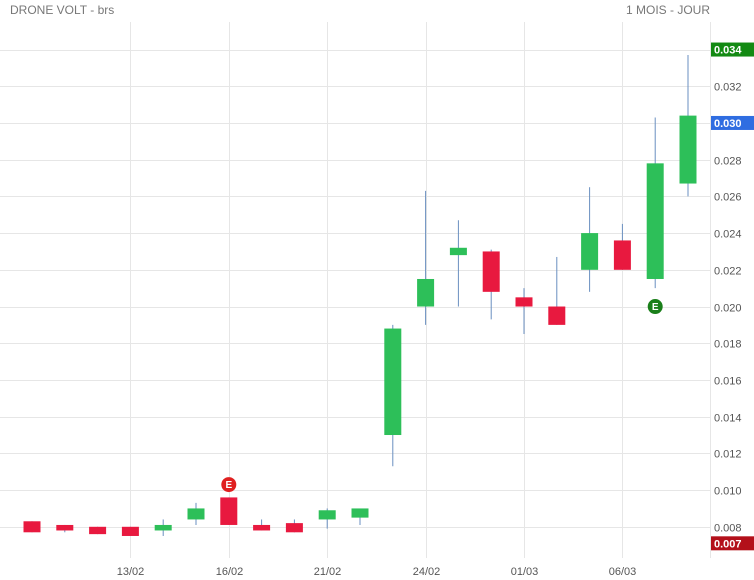 This screenshot has width=754, height=580. I want to click on y-tick-label: 0.018, so click(728, 345).